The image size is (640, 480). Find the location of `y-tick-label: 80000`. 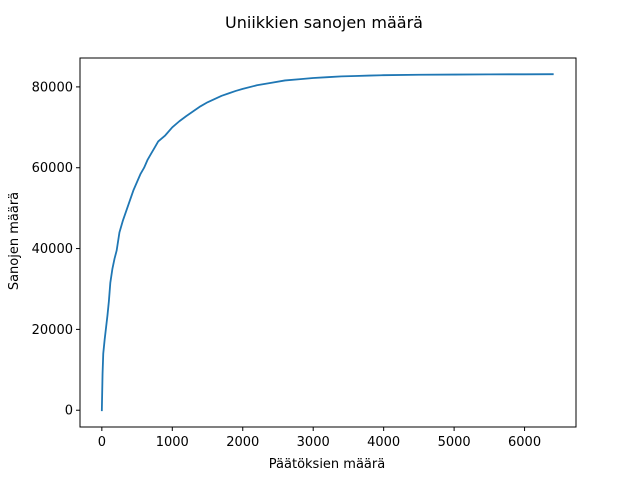

y-tick-label: 80000 is located at coordinates (52, 87).